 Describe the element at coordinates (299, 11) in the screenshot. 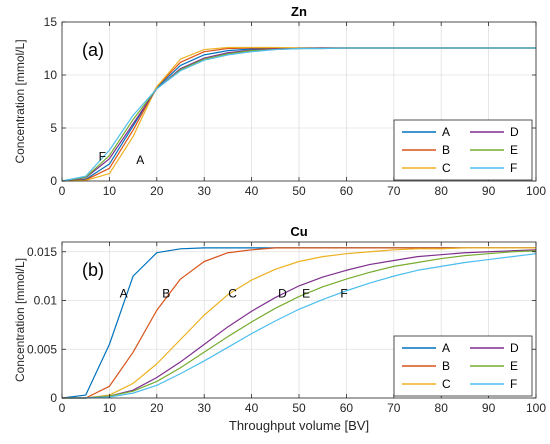

I see `chart-title: Zn` at that location.